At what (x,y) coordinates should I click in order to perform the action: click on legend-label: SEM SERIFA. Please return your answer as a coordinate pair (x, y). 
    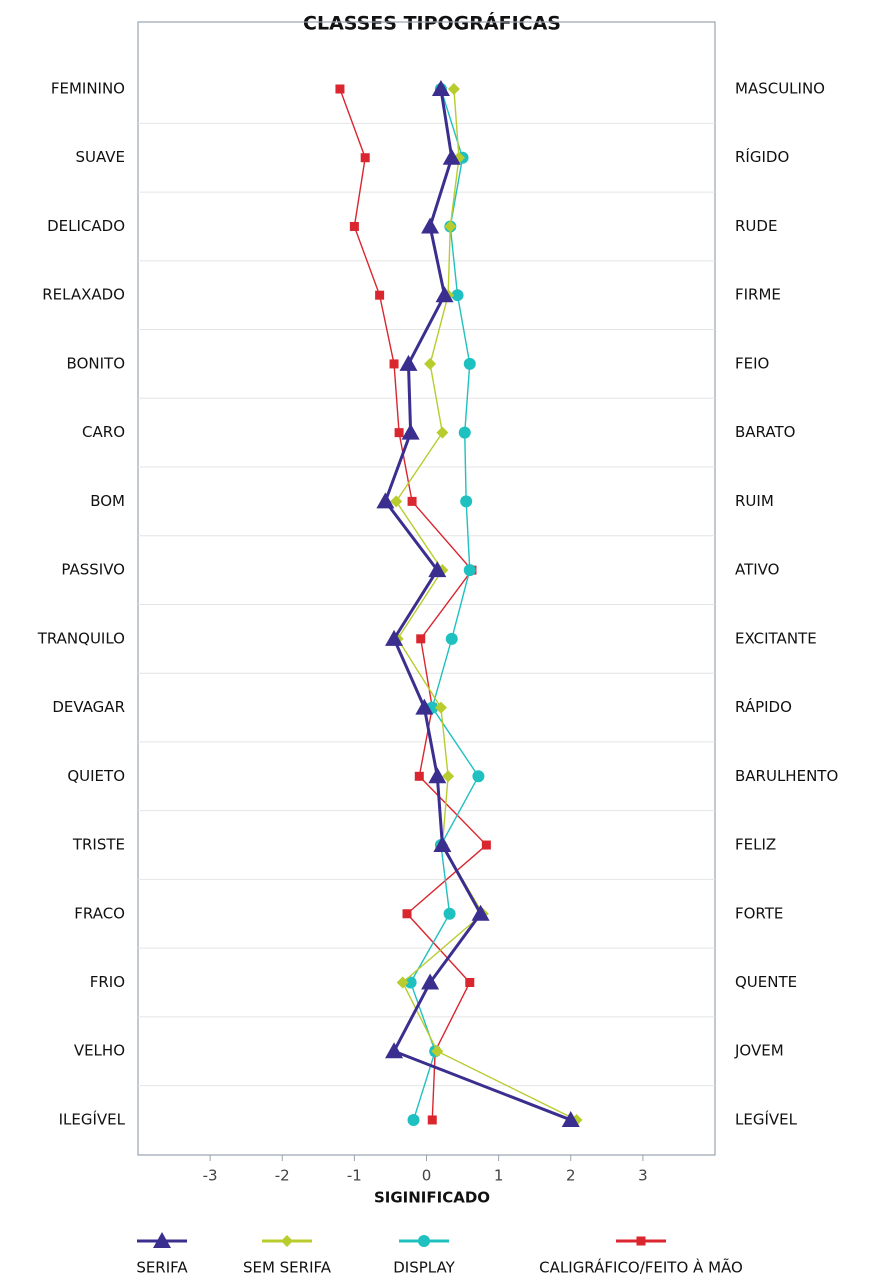
    Looking at the image, I should click on (287, 1267).